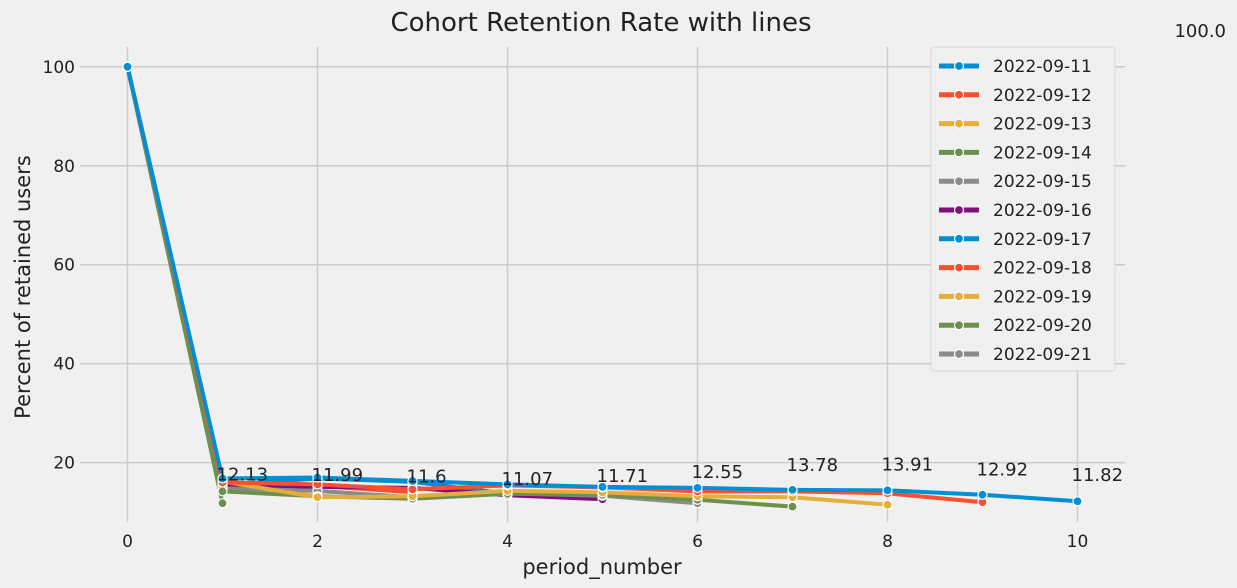  I want to click on data-label: 100.0, so click(1200, 31).